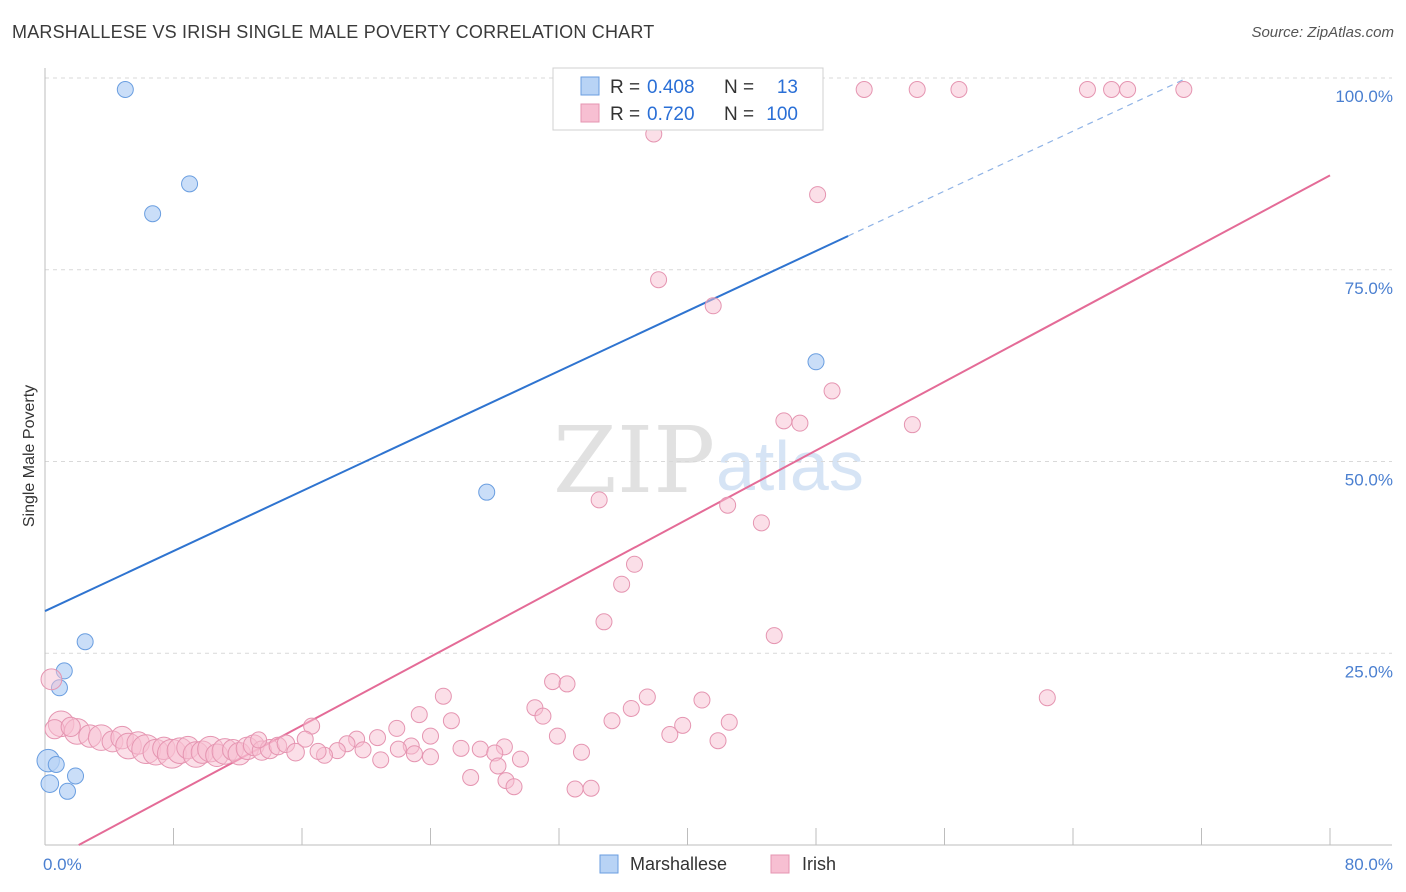 The width and height of the screenshot is (1406, 892). What do you see at coordinates (62, 864) in the screenshot?
I see `x-tick-label-0: 0.0%` at bounding box center [62, 864].